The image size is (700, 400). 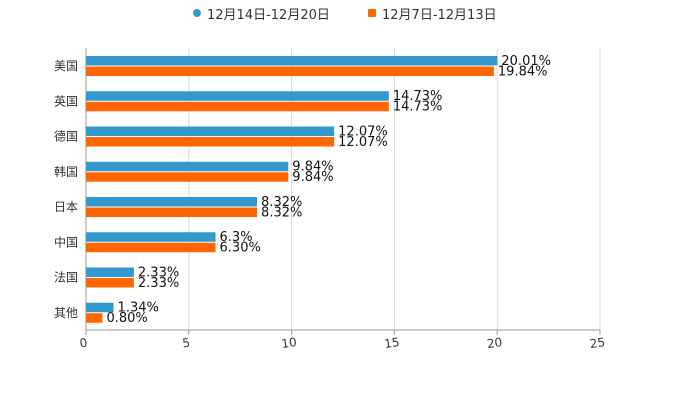 What do you see at coordinates (289, 343) in the screenshot?
I see `x-tick-label: 10` at bounding box center [289, 343].